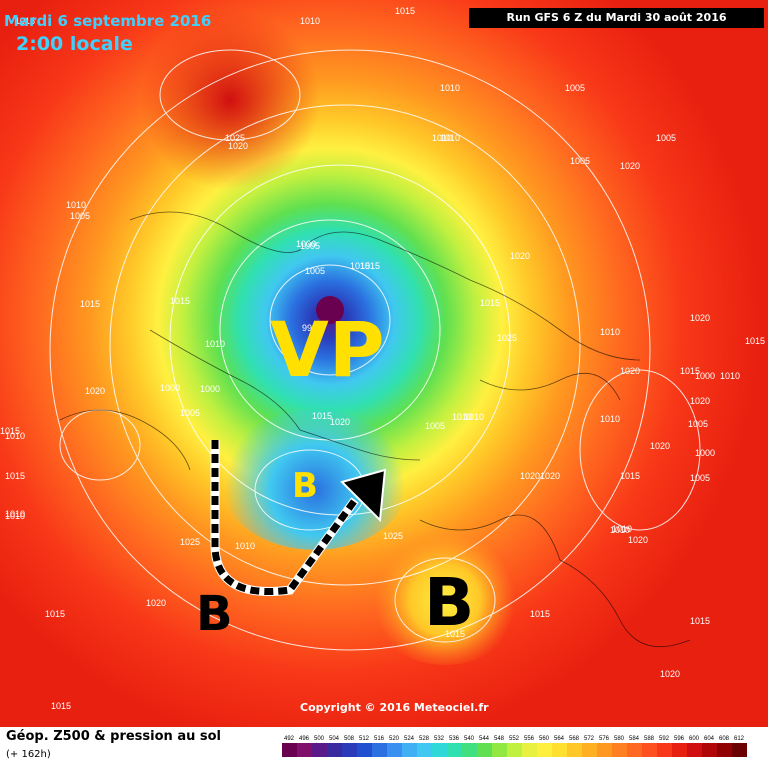  What do you see at coordinates (469, 739) in the screenshot?
I see `scale-tick-label: 540` at bounding box center [469, 739].